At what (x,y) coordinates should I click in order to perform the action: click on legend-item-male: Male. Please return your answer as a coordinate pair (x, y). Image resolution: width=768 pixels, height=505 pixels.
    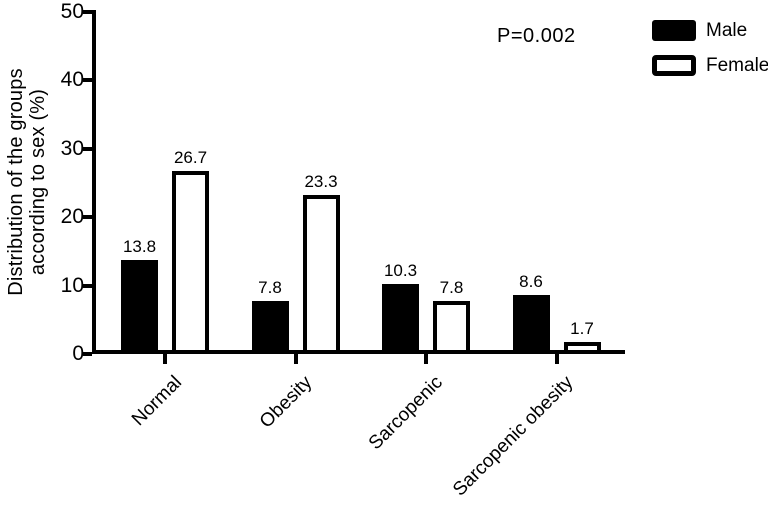
    Looking at the image, I should click on (710, 30).